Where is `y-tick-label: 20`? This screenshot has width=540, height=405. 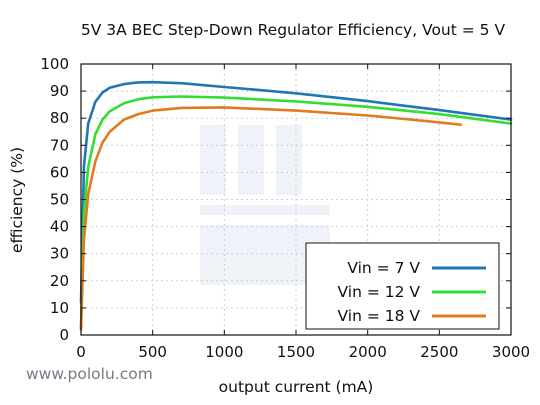
y-tick-label: 20 is located at coordinates (59, 281).